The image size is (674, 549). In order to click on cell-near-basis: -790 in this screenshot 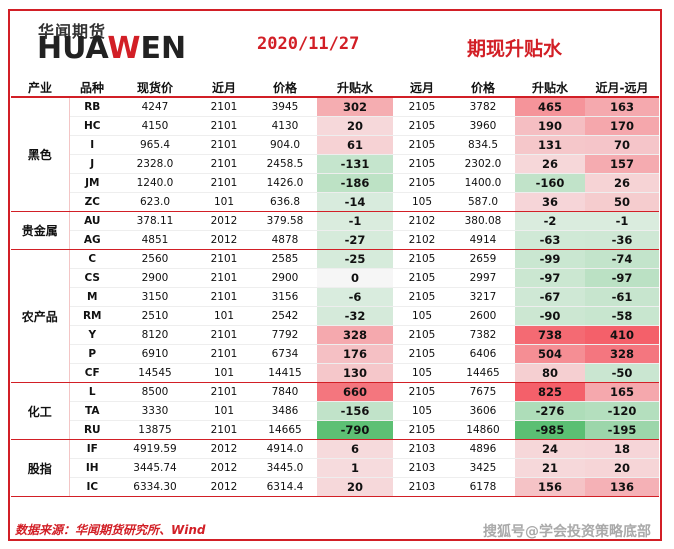, I will do `click(355, 430)`.